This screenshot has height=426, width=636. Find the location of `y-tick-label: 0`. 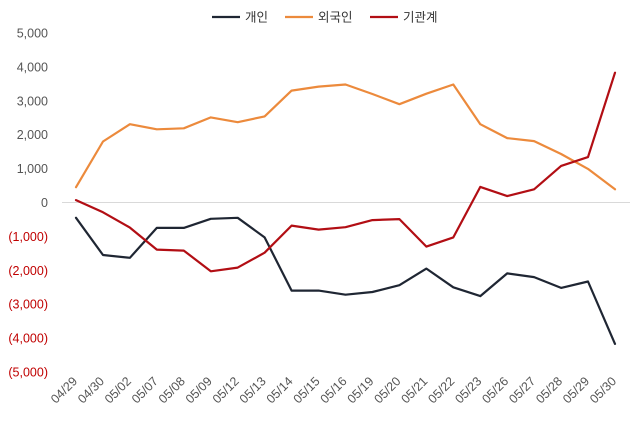

y-tick-label: 0 is located at coordinates (44, 203).